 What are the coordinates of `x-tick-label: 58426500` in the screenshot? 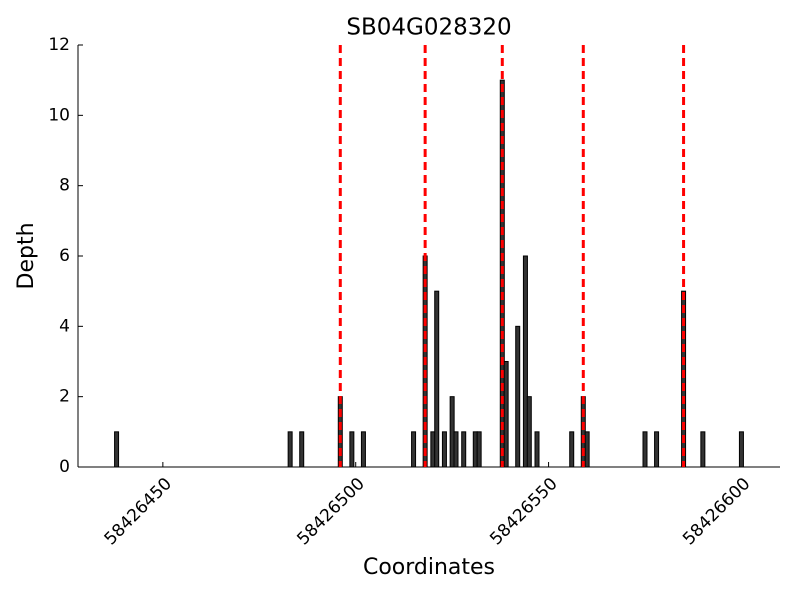 It's located at (330, 511).